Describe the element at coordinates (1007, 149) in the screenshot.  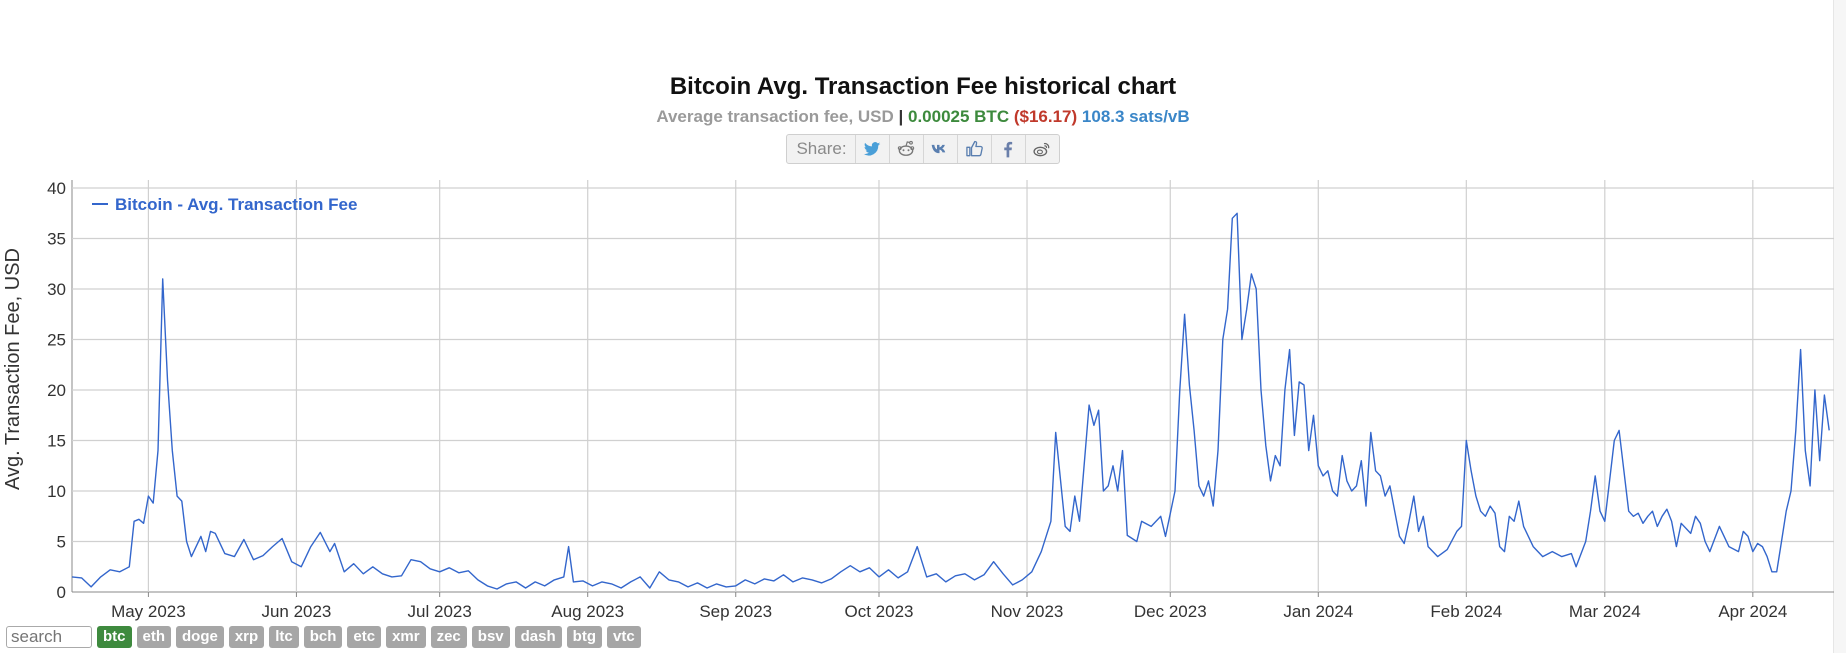
I see `facebook-icon` at that location.